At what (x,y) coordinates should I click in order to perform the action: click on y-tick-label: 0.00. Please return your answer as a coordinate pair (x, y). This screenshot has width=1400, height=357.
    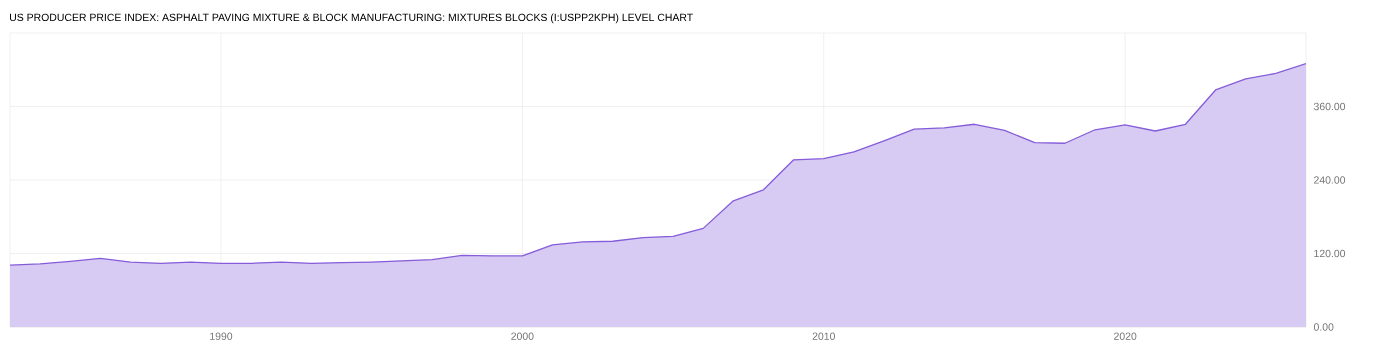
    Looking at the image, I should click on (1323, 327).